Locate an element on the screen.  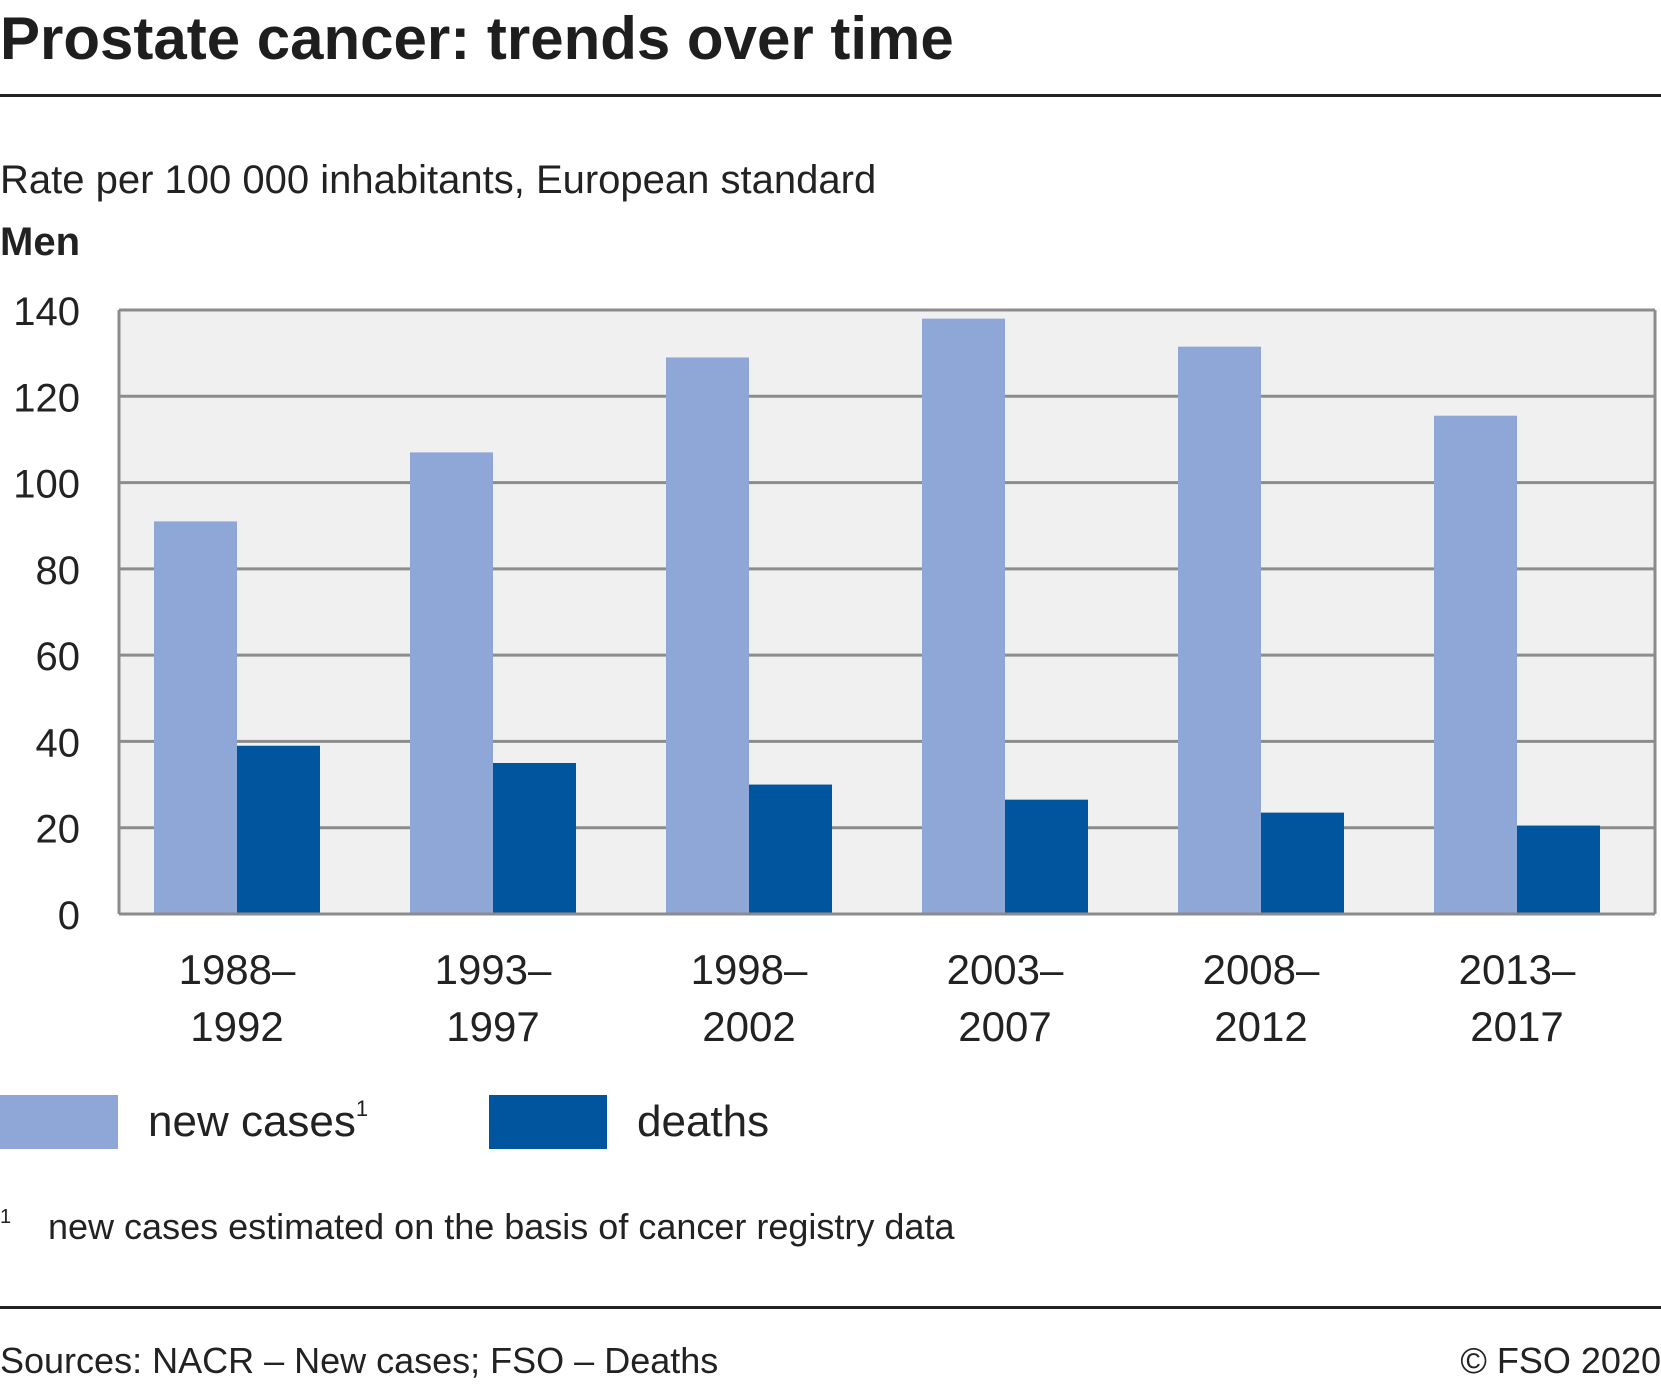
legend-swatch-new-cases is located at coordinates (59, 1122).